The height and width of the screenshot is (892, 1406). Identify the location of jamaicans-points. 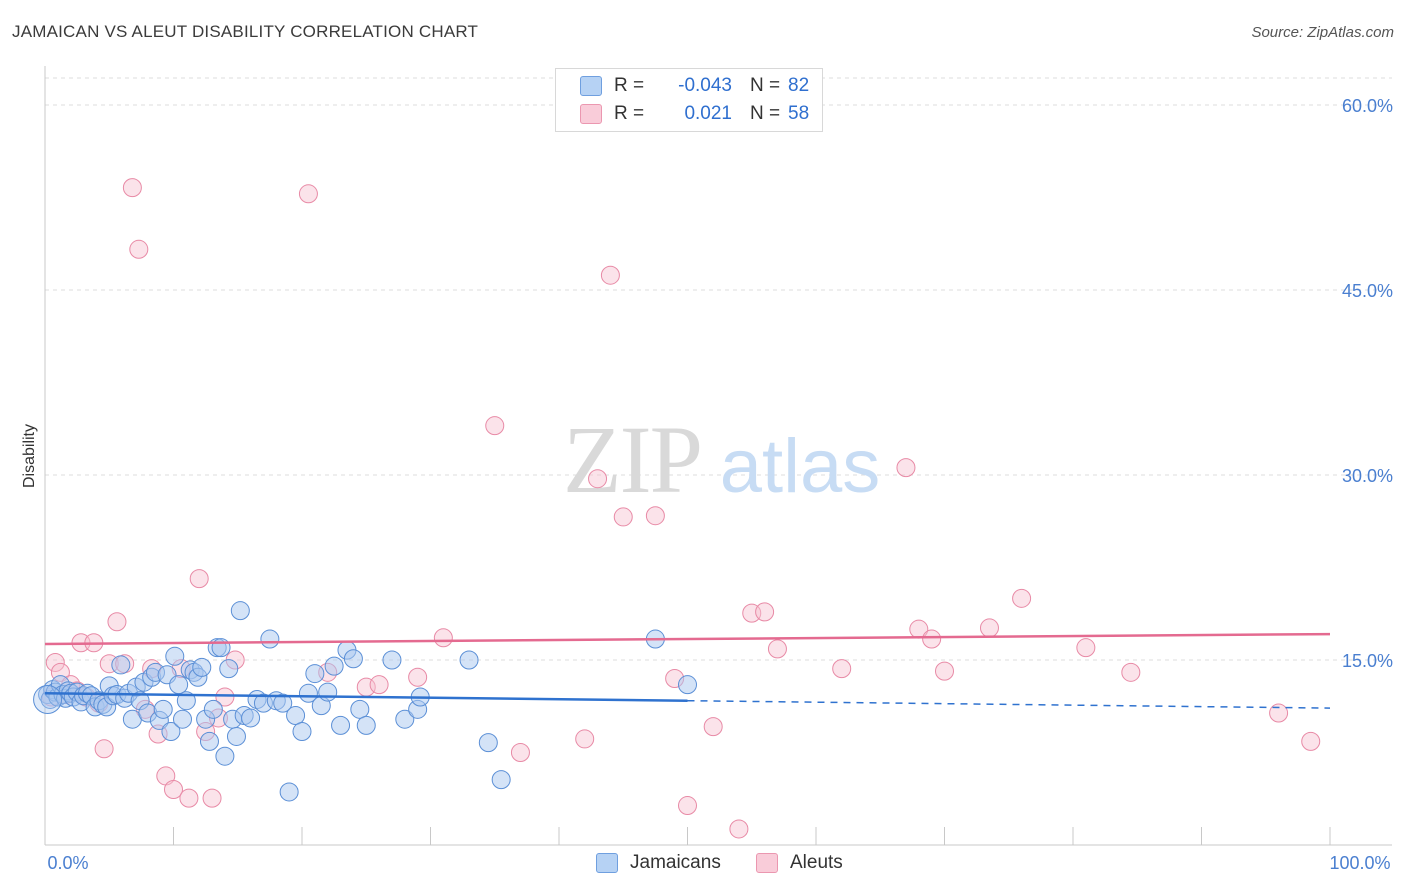
(365, 701).